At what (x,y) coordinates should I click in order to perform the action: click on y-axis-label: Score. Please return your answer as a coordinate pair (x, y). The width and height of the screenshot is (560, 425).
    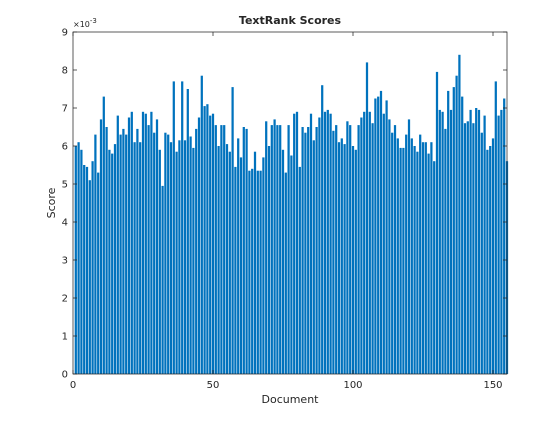
    Looking at the image, I should click on (51, 202).